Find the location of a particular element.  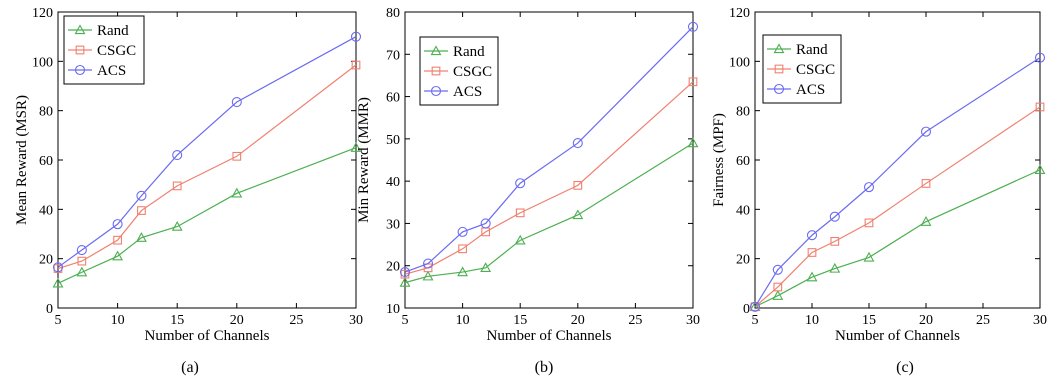

panel-caption: (a) is located at coordinates (190, 367).